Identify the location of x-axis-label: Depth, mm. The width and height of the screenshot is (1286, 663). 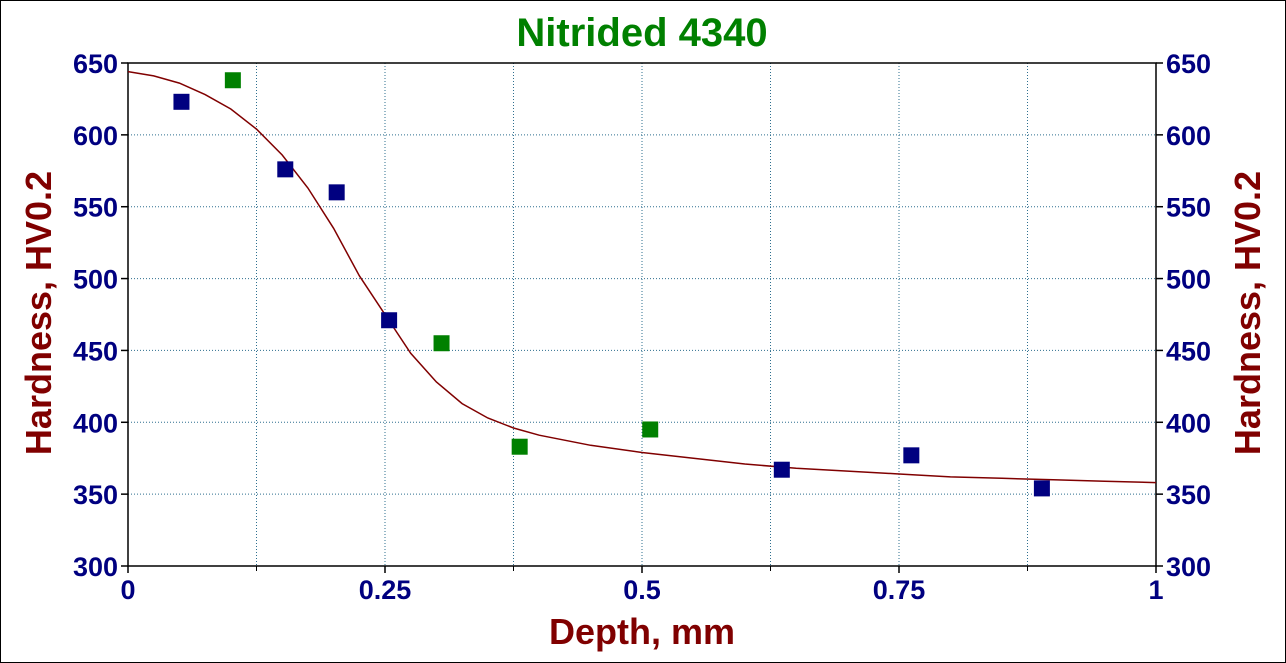
(642, 631).